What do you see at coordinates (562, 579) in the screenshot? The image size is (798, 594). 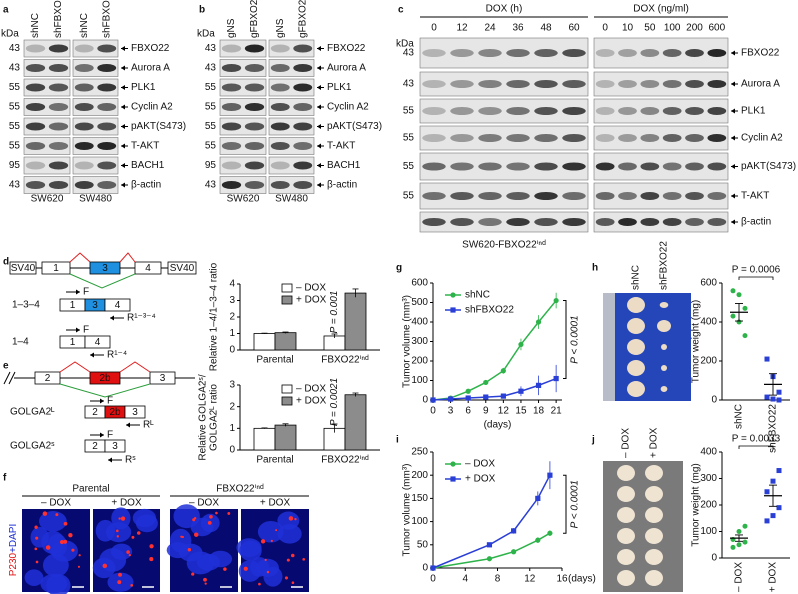 I see `x-tick-label: 16` at bounding box center [562, 579].